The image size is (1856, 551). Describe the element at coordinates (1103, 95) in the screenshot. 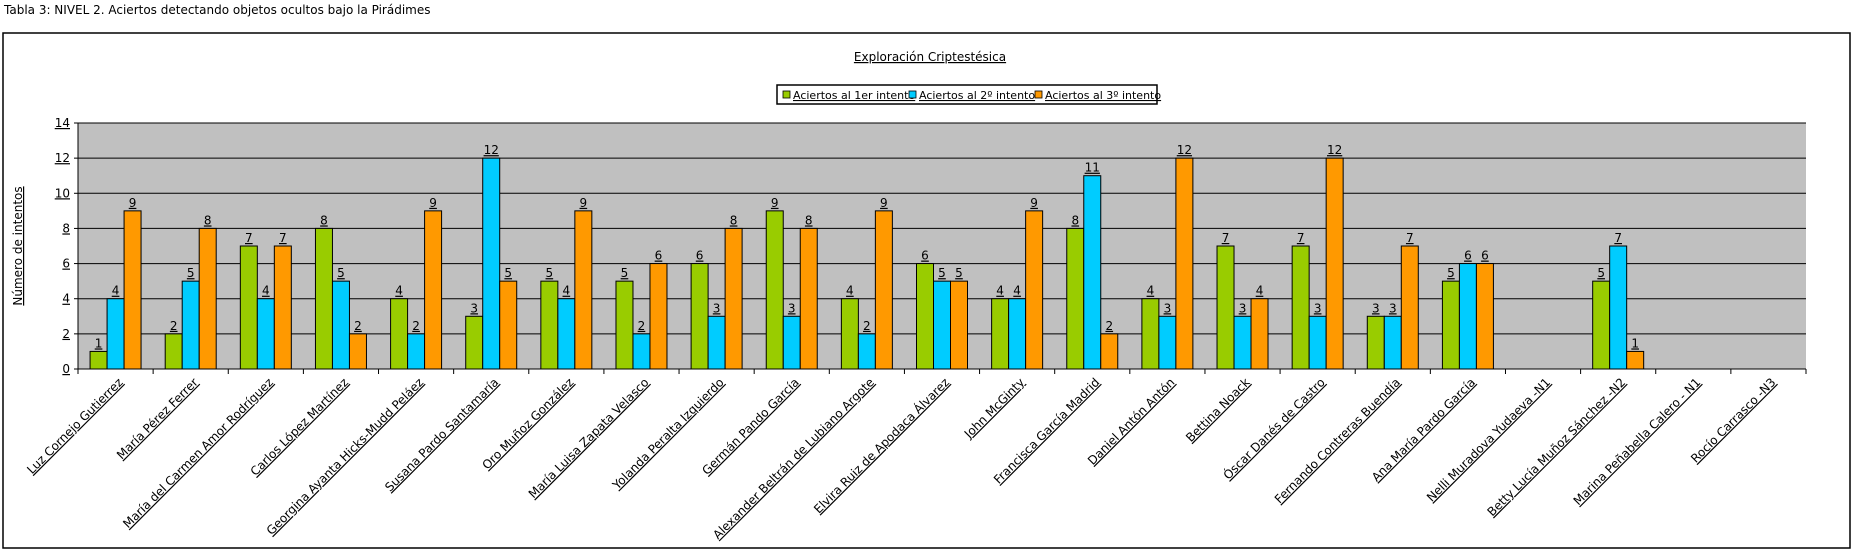

I see `legend-entry: Aciertos al 3º intento` at that location.